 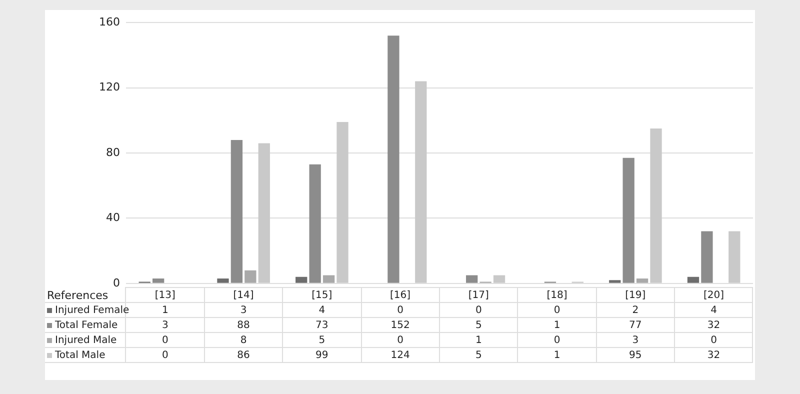 What do you see at coordinates (400, 355) in the screenshot?
I see `data-label: 124` at bounding box center [400, 355].